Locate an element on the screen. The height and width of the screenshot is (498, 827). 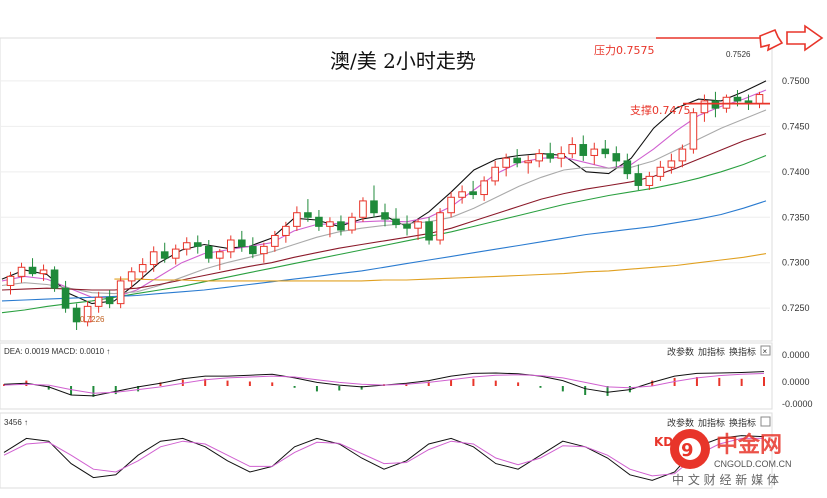
macd-panel is located at coordinates (386, 376).